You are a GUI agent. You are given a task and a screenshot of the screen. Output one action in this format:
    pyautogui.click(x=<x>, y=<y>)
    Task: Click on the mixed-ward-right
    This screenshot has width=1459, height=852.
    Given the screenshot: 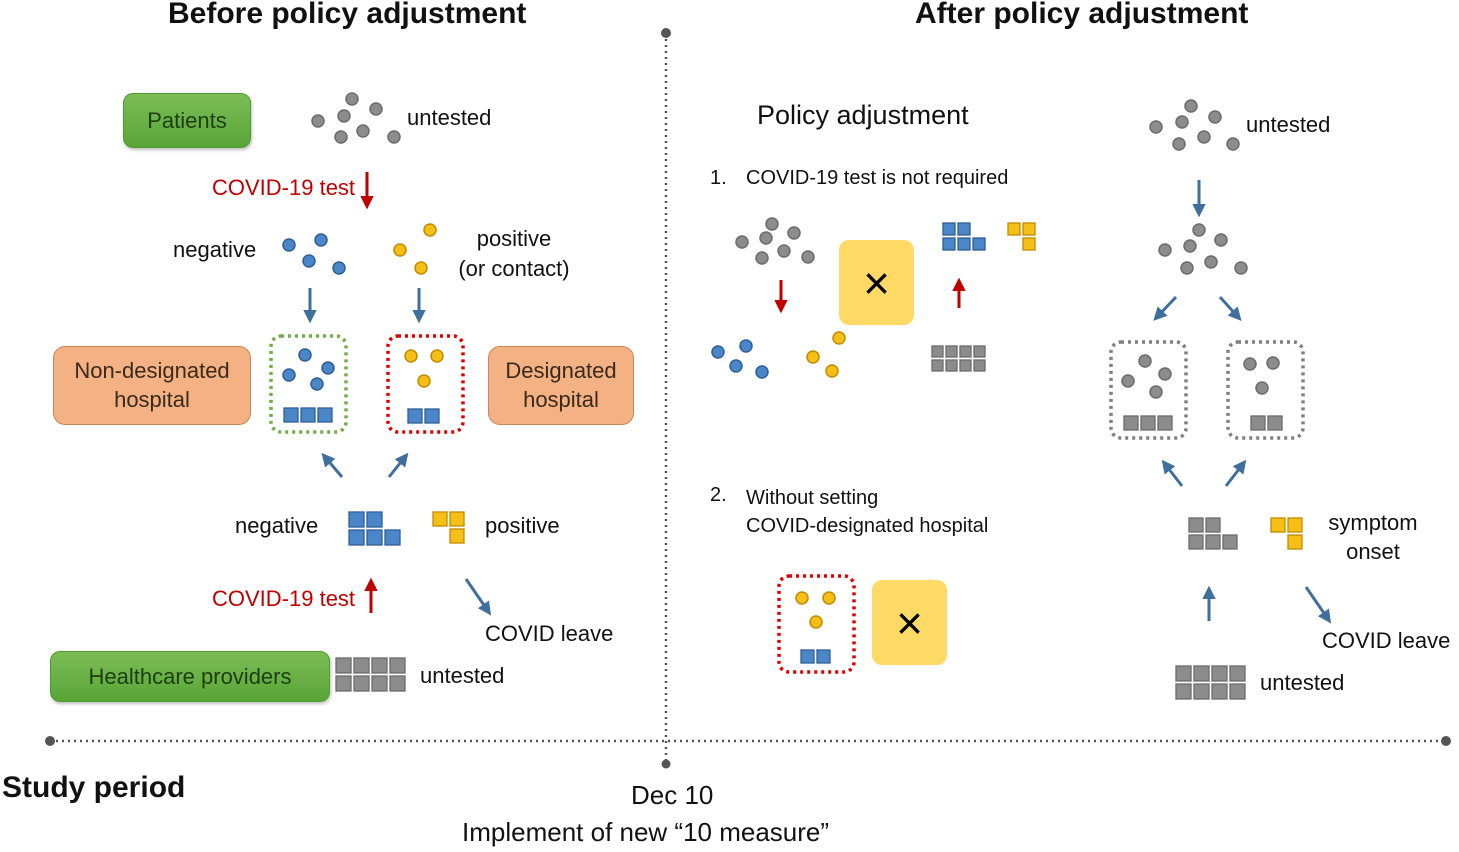 What is the action you would take?
    pyautogui.click(x=1265, y=390)
    